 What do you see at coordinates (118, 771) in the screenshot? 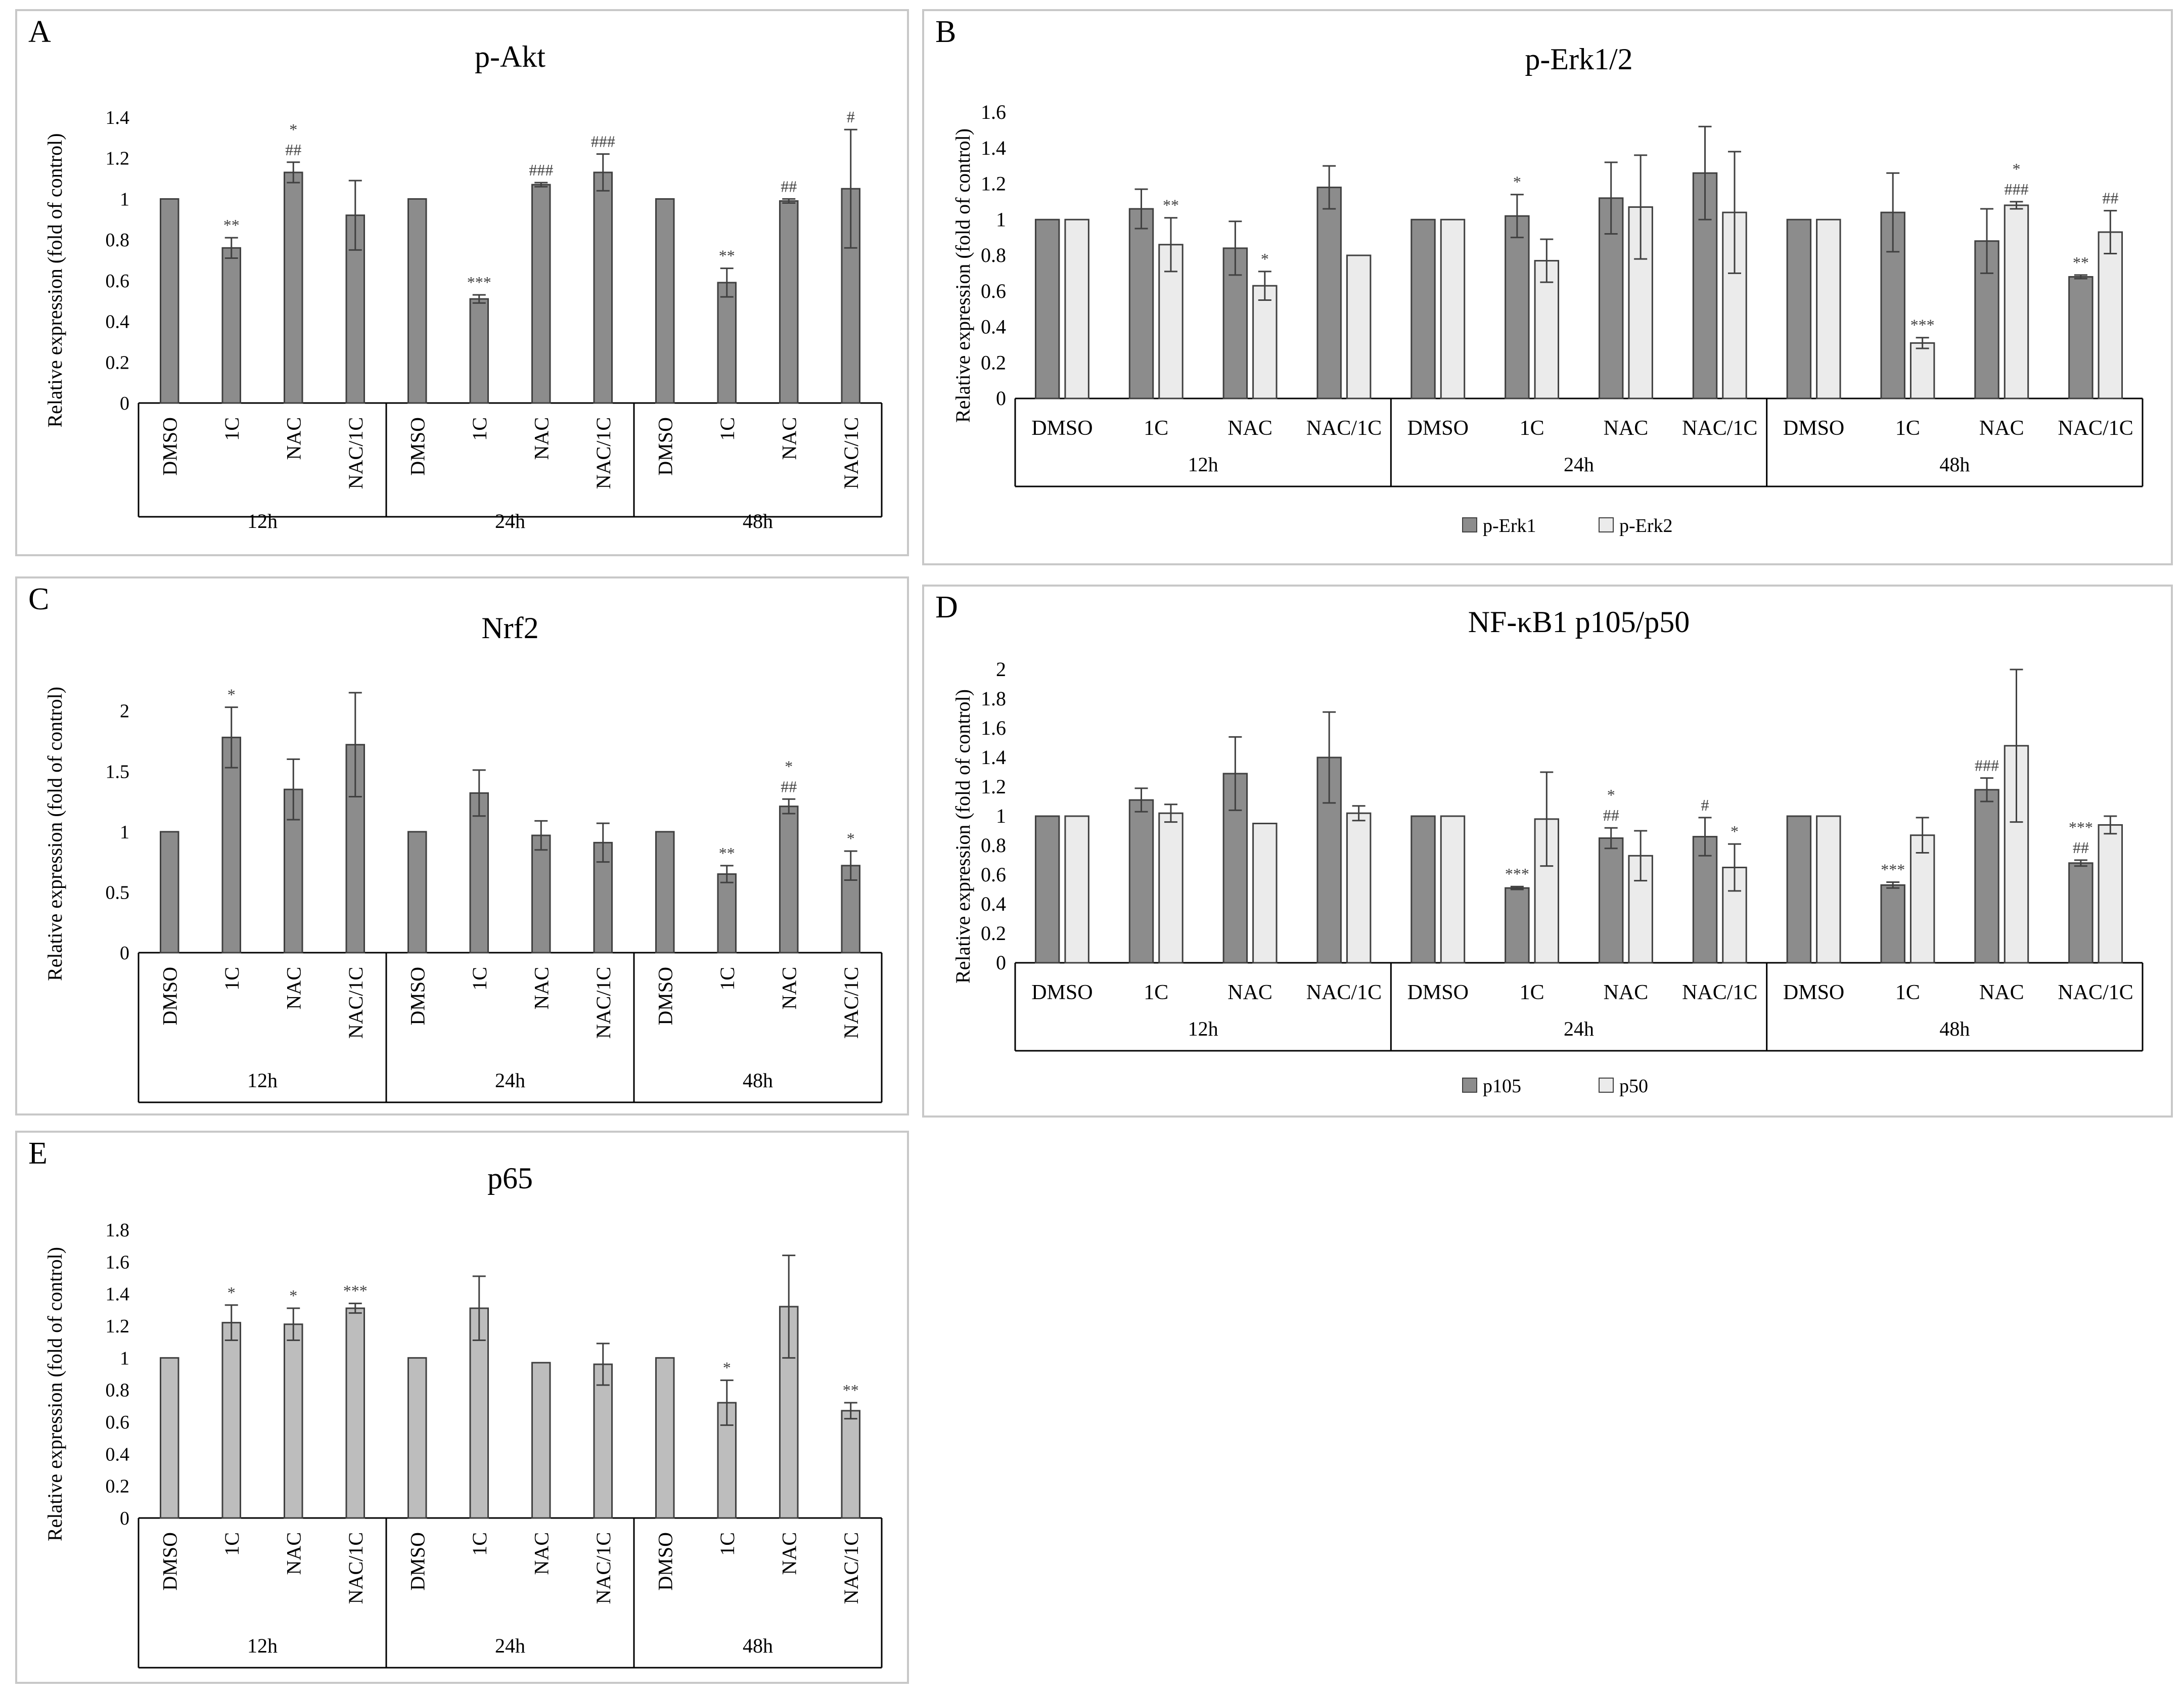
I see `y-tick-label: 1.5` at bounding box center [118, 771].